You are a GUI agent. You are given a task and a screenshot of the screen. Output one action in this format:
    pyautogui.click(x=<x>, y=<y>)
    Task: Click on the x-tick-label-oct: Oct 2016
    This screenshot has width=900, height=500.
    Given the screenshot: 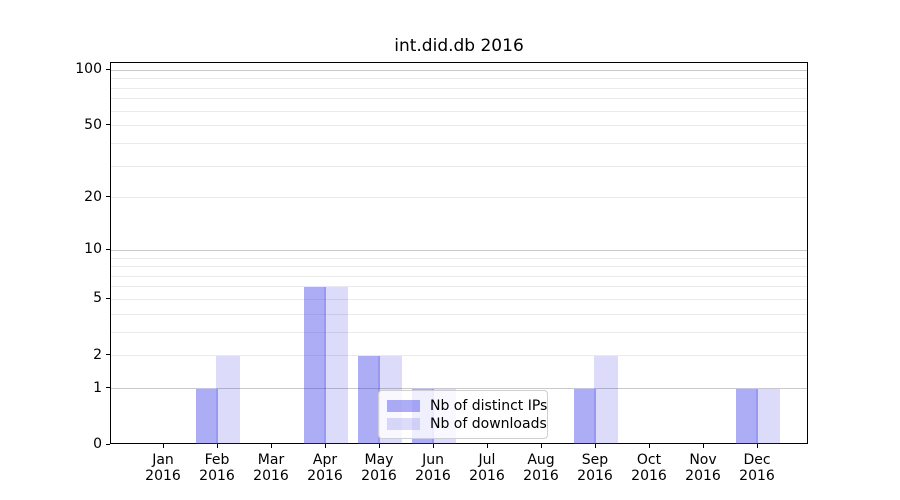 What is the action you would take?
    pyautogui.click(x=649, y=468)
    